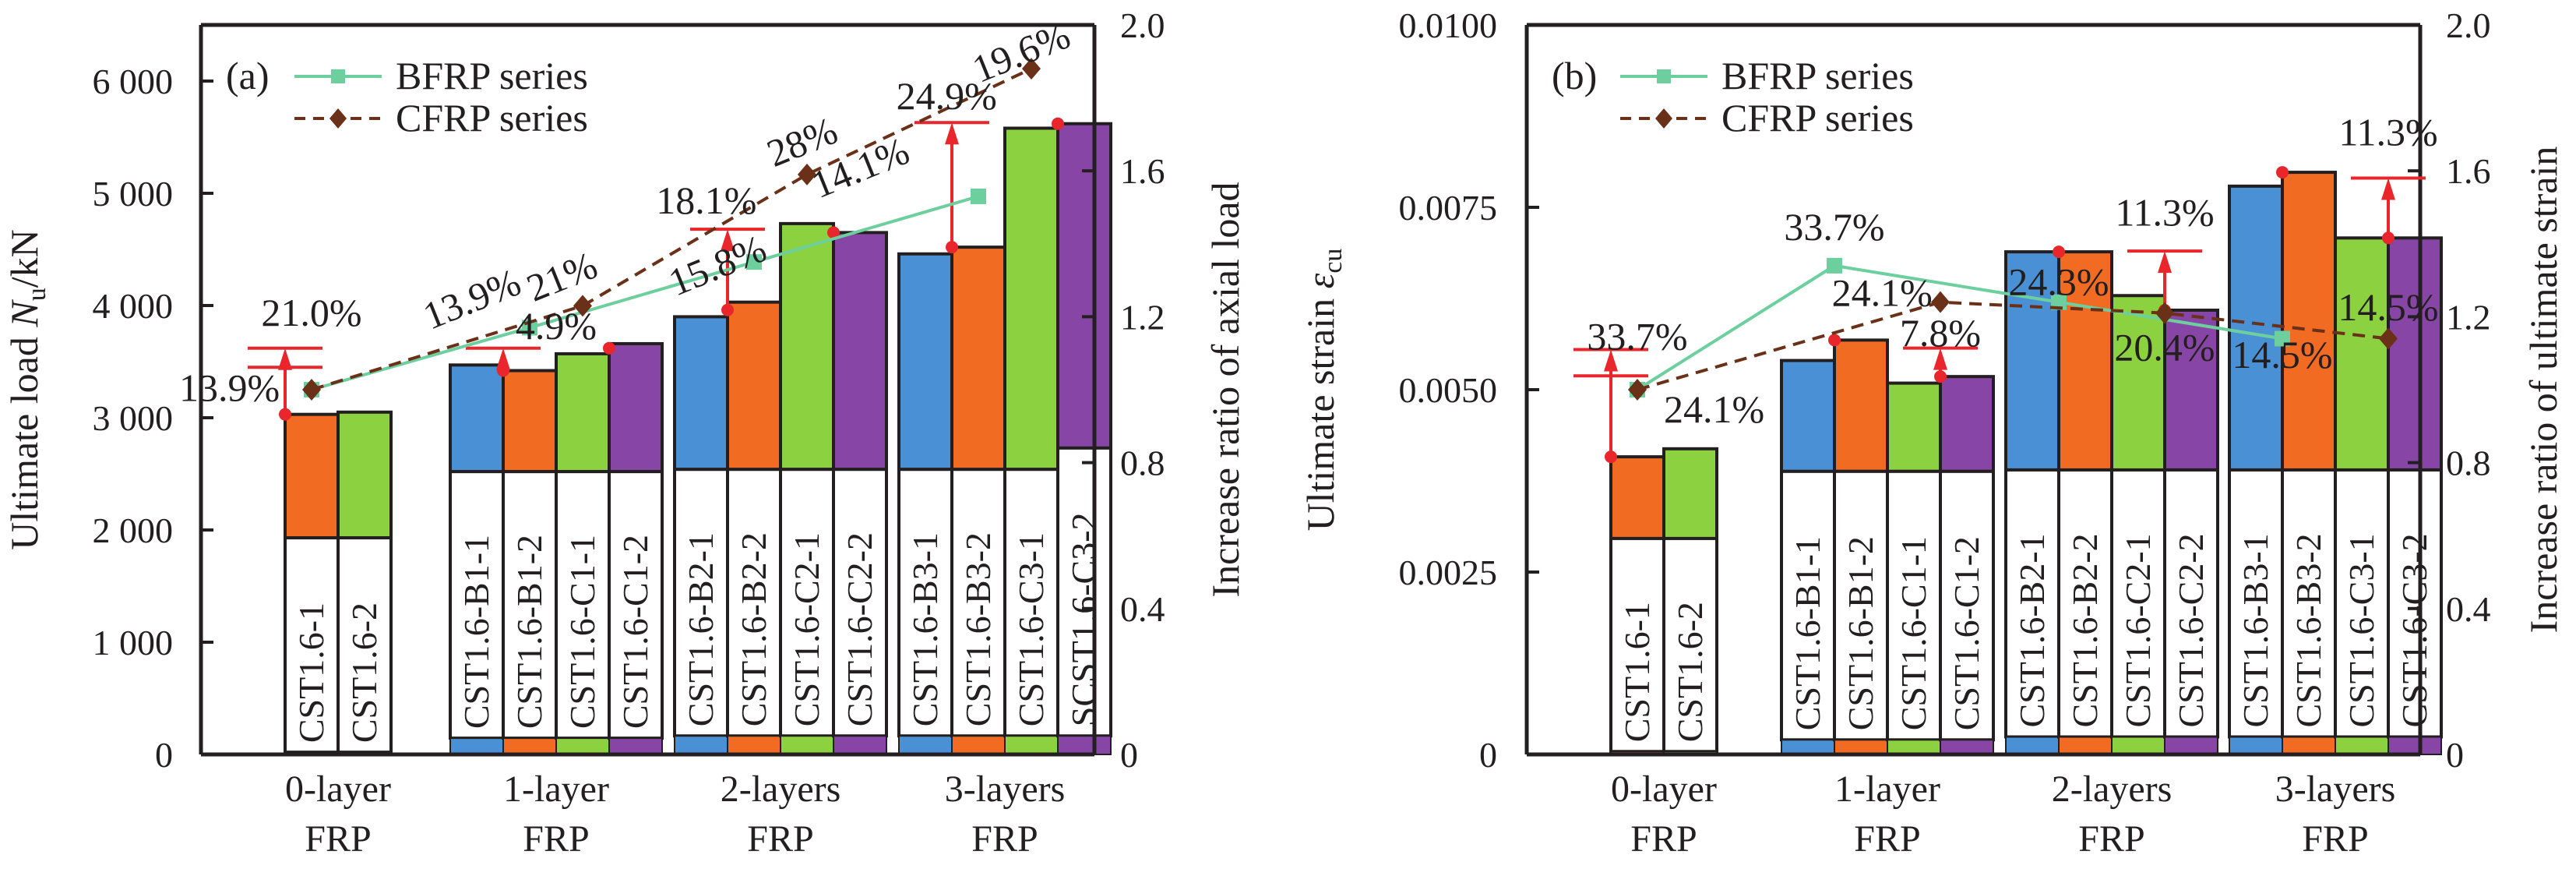 The image size is (2576, 869). What do you see at coordinates (1941, 333) in the screenshot?
I see `percent-annotation: 7.8%` at bounding box center [1941, 333].